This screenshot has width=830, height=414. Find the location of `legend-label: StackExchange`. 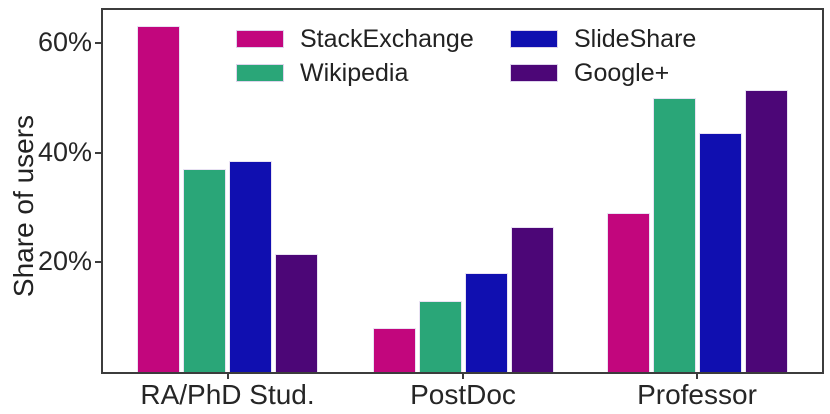

legend-label: StackExchange is located at coordinates (387, 38).